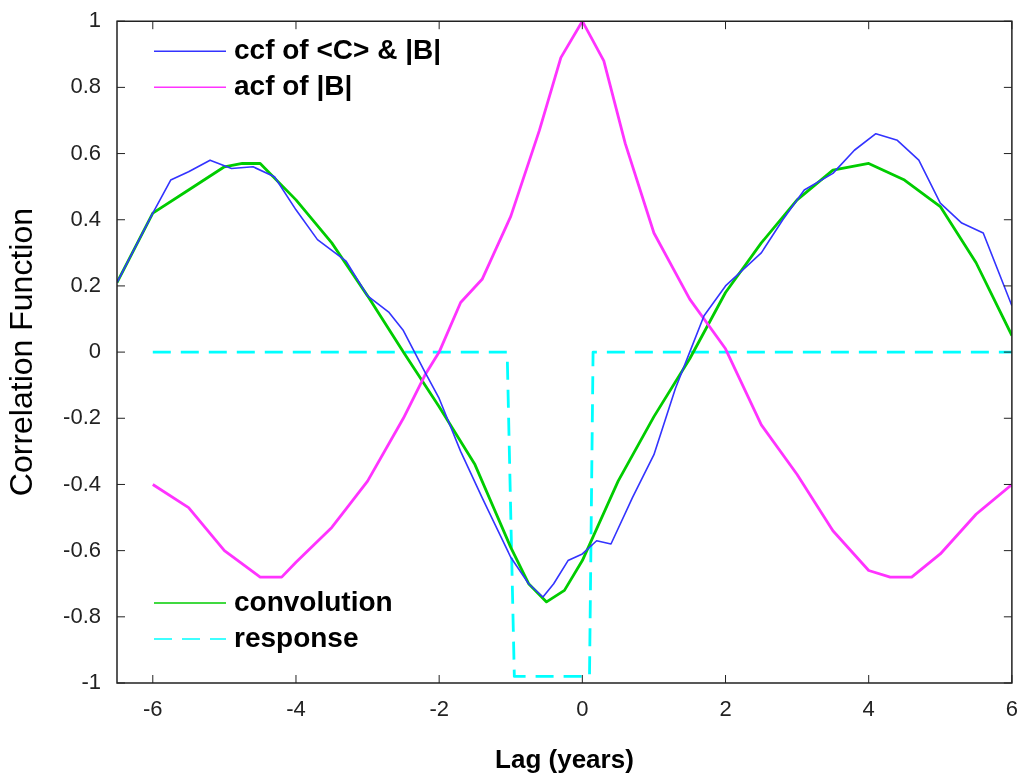 The image size is (1024, 780). What do you see at coordinates (85, 152) in the screenshot?
I see `y-tick-label: 0.6` at bounding box center [85, 152].